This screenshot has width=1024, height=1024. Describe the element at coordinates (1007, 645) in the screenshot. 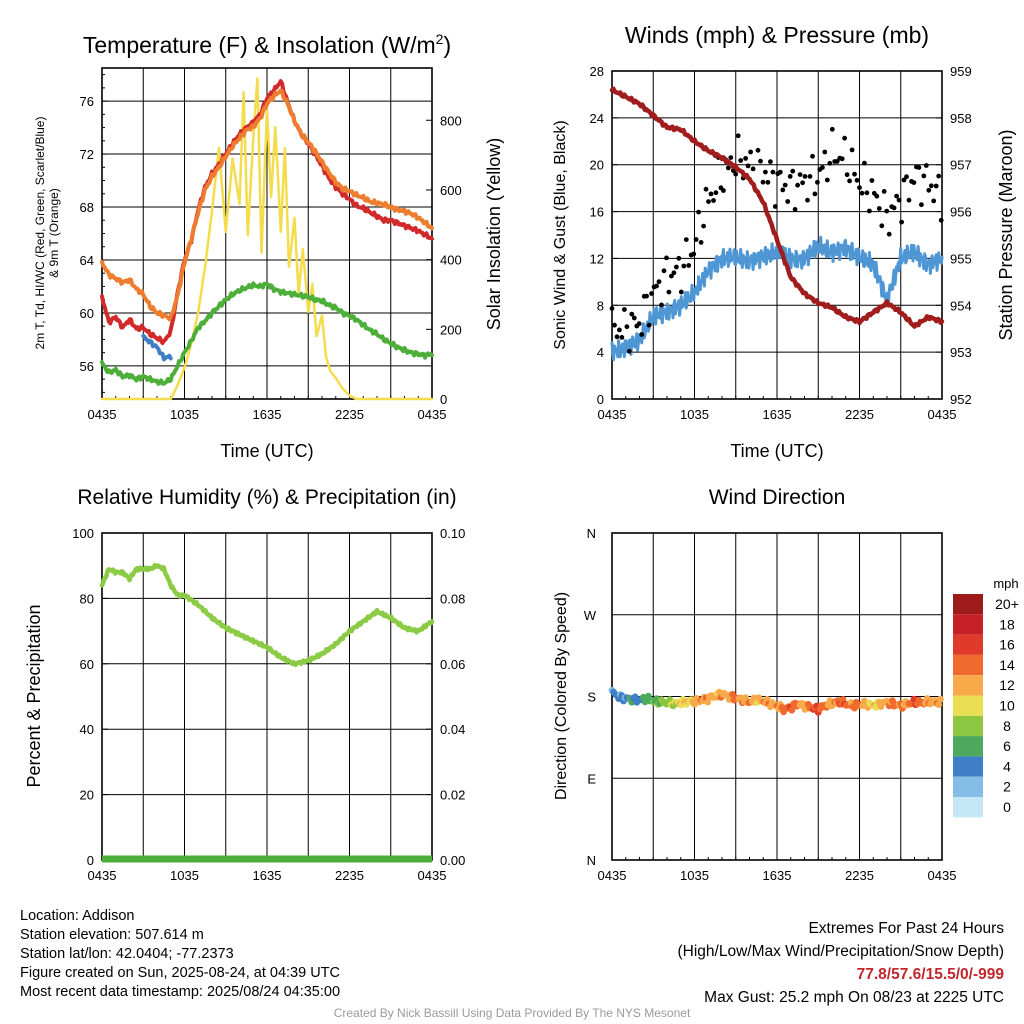

I see `legend-label: 16` at that location.